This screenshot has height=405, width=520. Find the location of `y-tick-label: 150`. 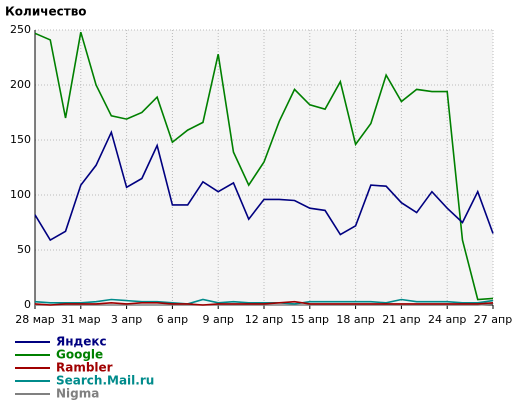

y-tick-label: 150 is located at coordinates (20, 139).